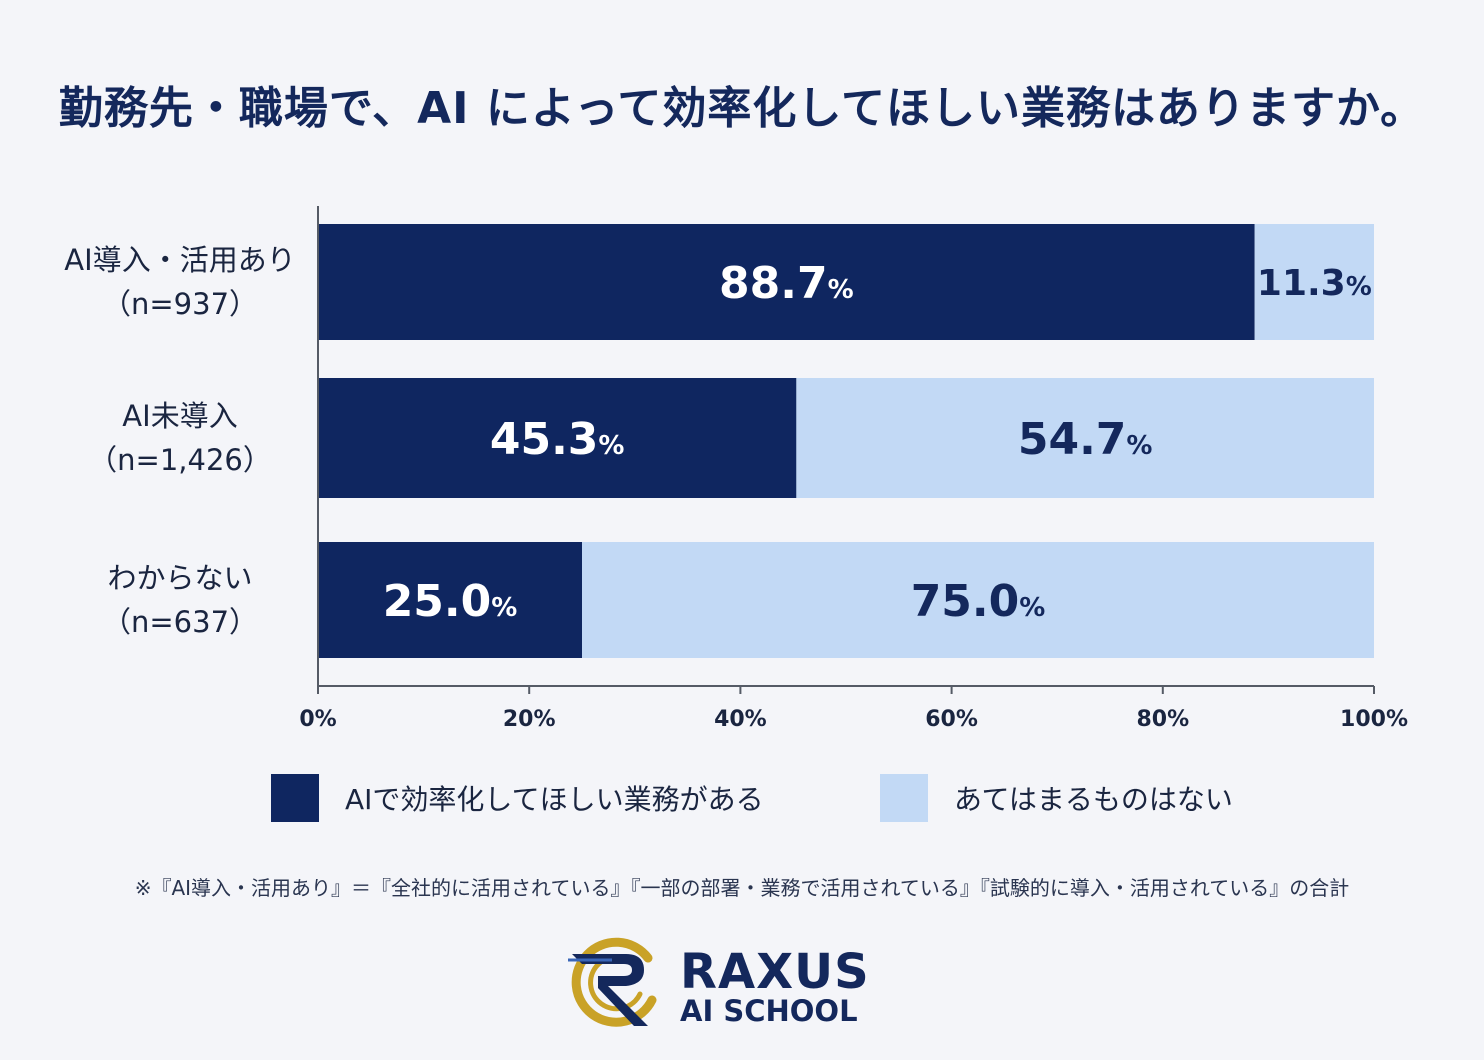  I want to click on logo-subtitle: AI SCHOOL, so click(769, 1011).